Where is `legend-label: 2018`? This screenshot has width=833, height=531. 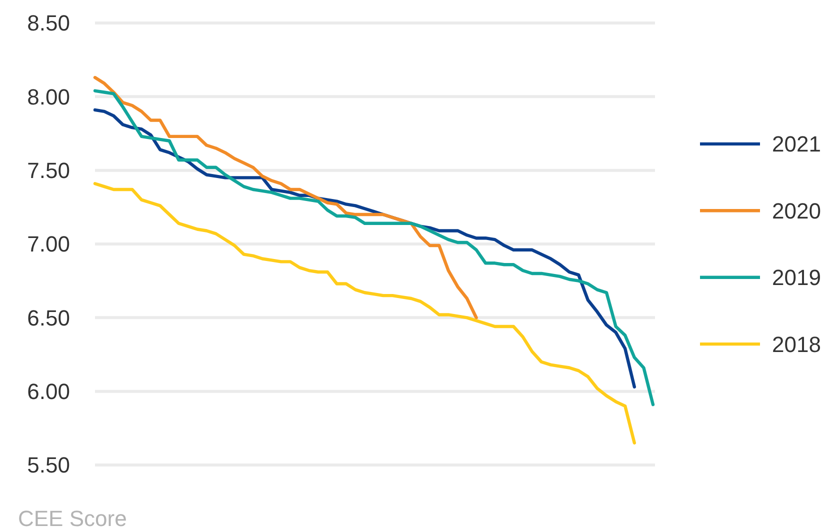 legend-label: 2018 is located at coordinates (796, 344).